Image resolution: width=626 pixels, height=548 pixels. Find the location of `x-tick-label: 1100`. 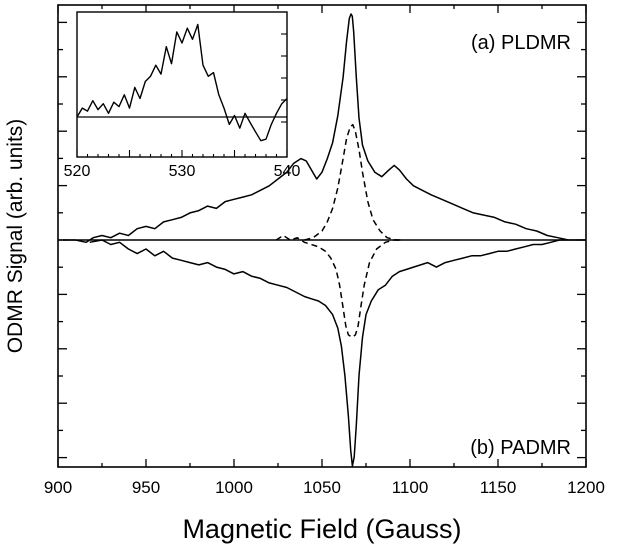

x-tick-label: 1100 is located at coordinates (410, 487).